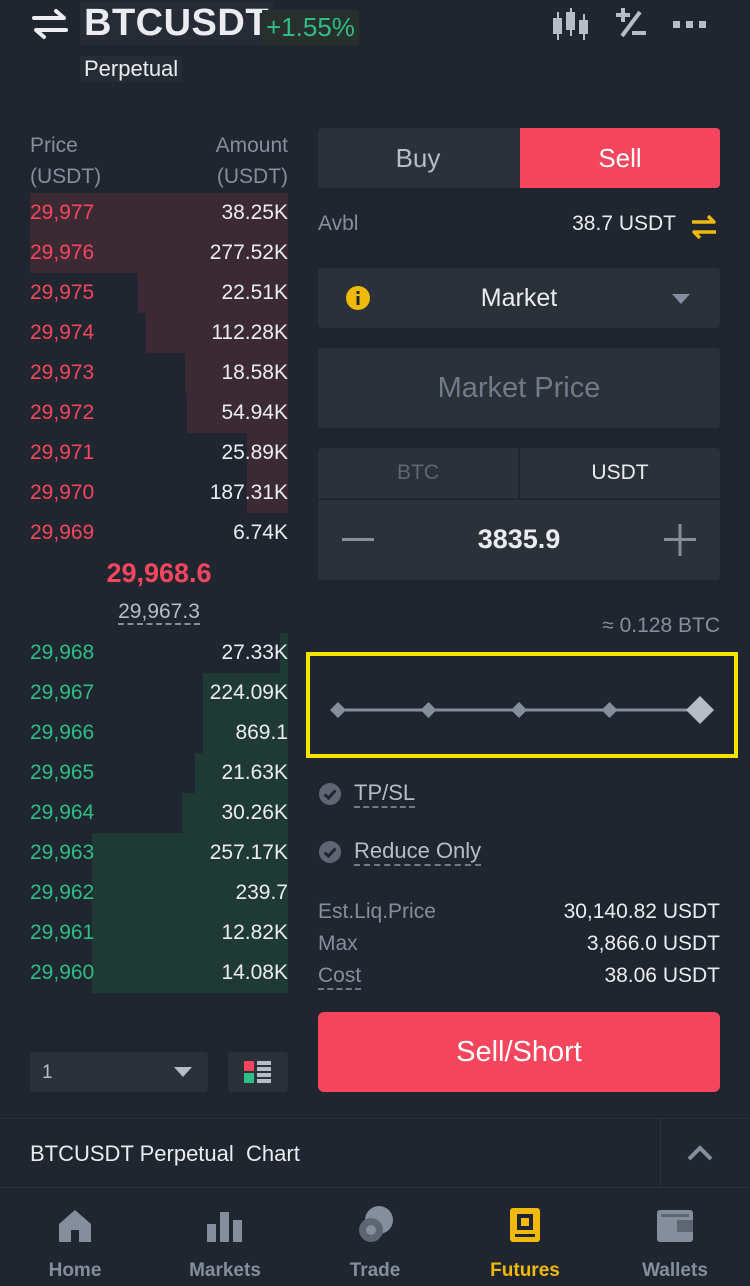 The image size is (750, 1286). Describe the element at coordinates (375, 1270) in the screenshot. I see `nav-label: Trade` at that location.